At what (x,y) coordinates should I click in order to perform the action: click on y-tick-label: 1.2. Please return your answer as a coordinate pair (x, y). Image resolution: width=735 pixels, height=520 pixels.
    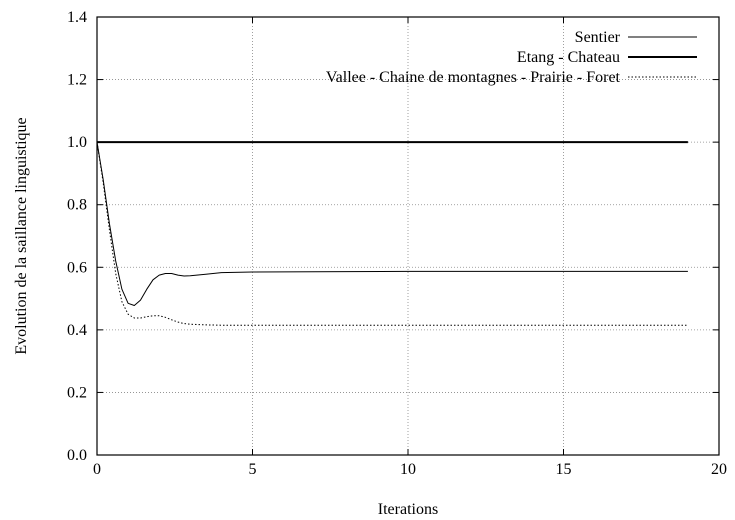
    Looking at the image, I should click on (77, 80).